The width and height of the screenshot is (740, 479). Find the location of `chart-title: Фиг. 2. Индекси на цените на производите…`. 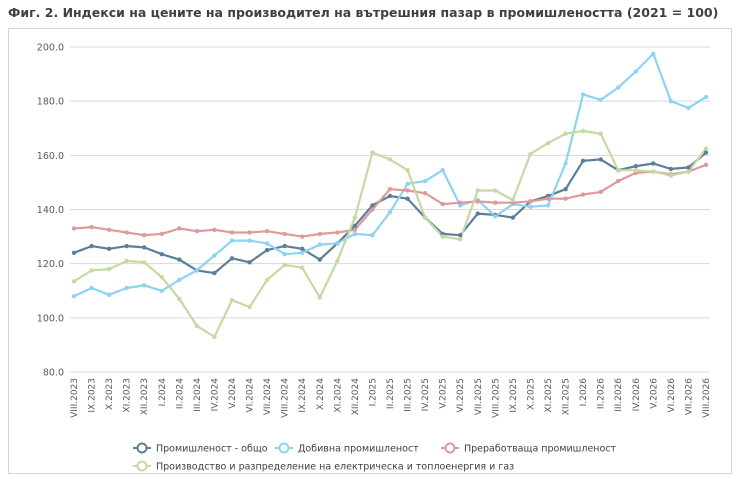

chart-title: Фиг. 2. Индекси на цените на производите… is located at coordinates (363, 12).